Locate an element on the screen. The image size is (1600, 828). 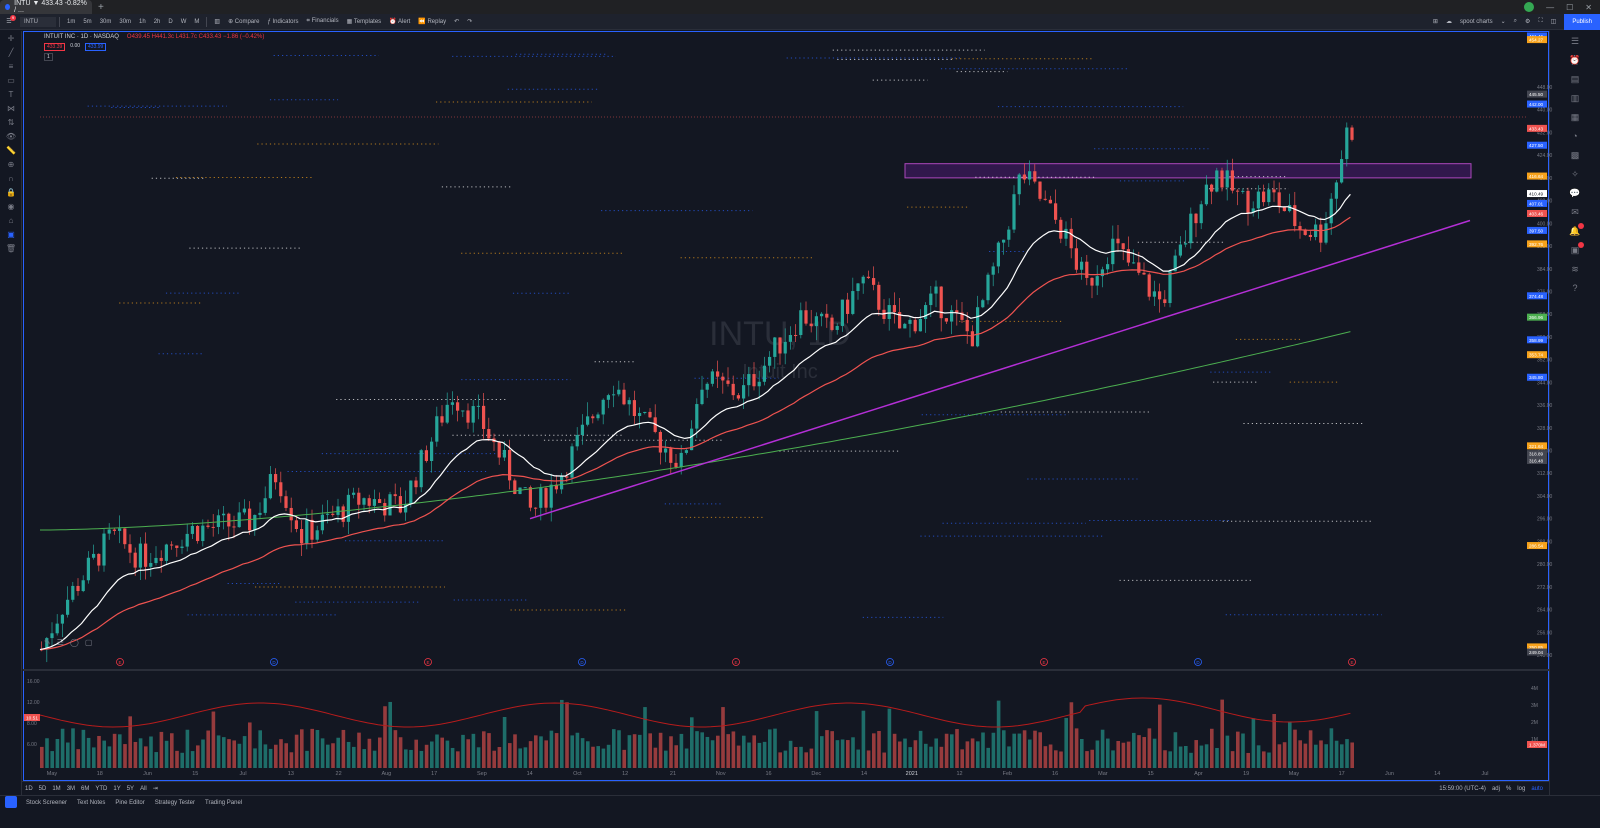
divider is located at coordinates (207, 21).